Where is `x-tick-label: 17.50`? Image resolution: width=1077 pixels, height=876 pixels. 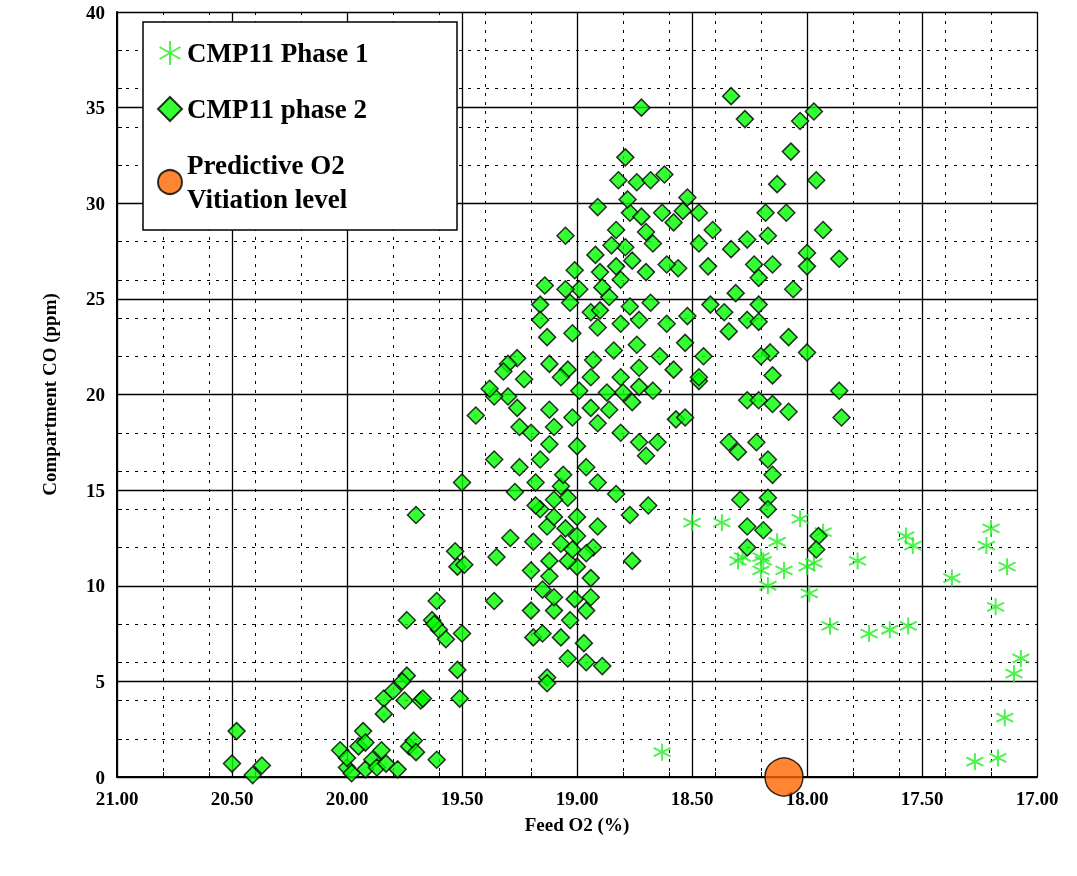
x-tick-label: 17.50 is located at coordinates (922, 798).